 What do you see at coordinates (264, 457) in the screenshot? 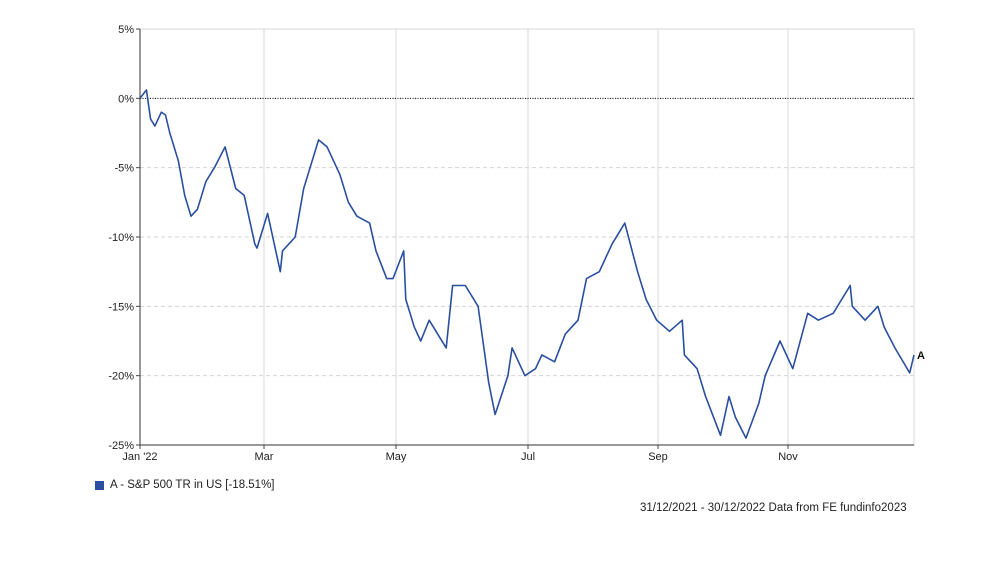
I see `x-tick-label: Mar` at bounding box center [264, 457].